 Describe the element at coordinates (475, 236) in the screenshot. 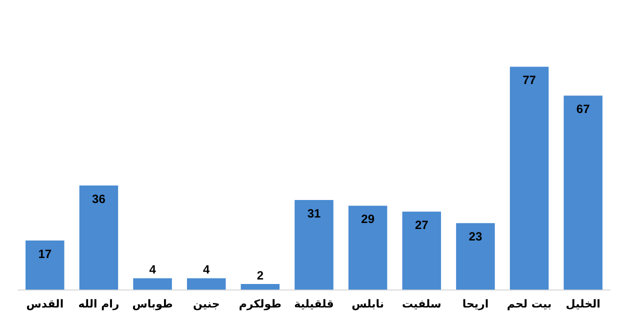

I see `data-label: 23` at that location.